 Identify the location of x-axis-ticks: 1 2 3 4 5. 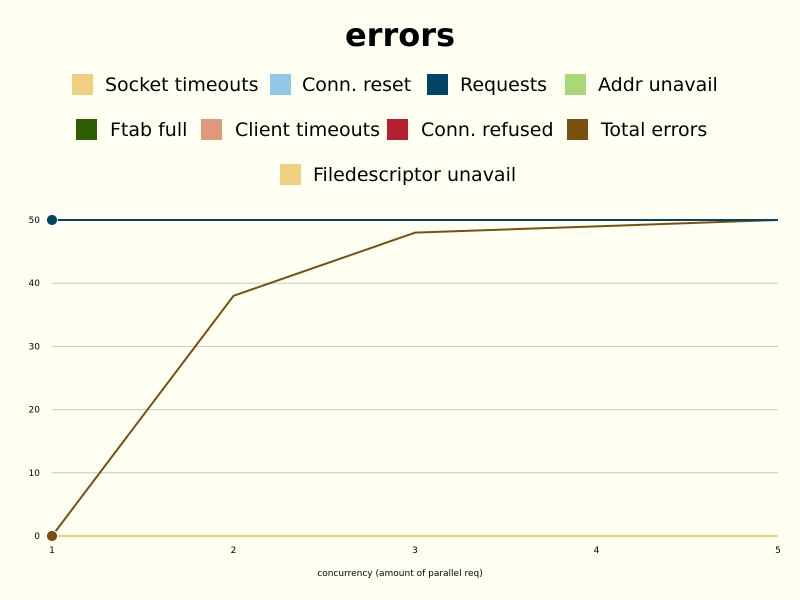
(415, 551).